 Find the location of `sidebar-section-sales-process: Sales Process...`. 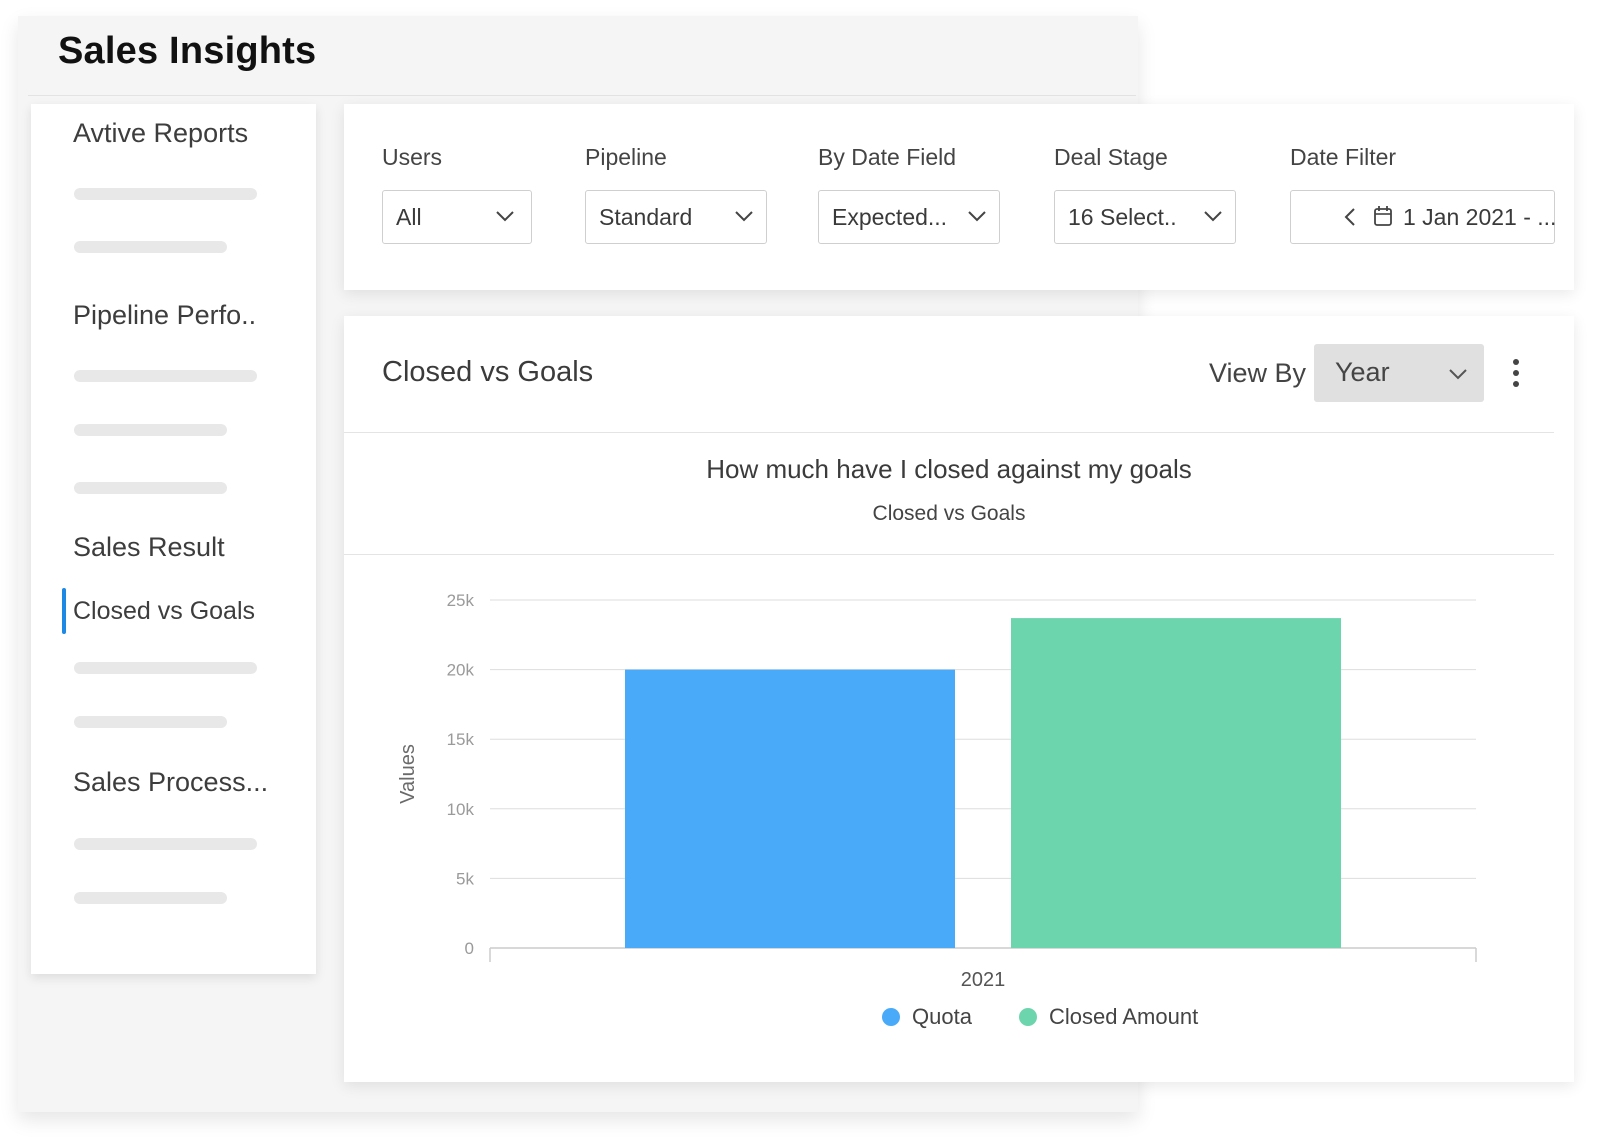

sidebar-section-sales-process: Sales Process... is located at coordinates (171, 782).